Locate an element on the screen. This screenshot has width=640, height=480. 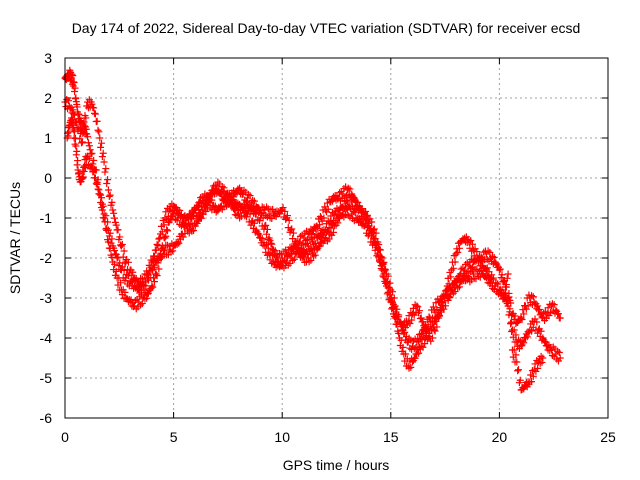
x-tick-label: 20 is located at coordinates (500, 437).